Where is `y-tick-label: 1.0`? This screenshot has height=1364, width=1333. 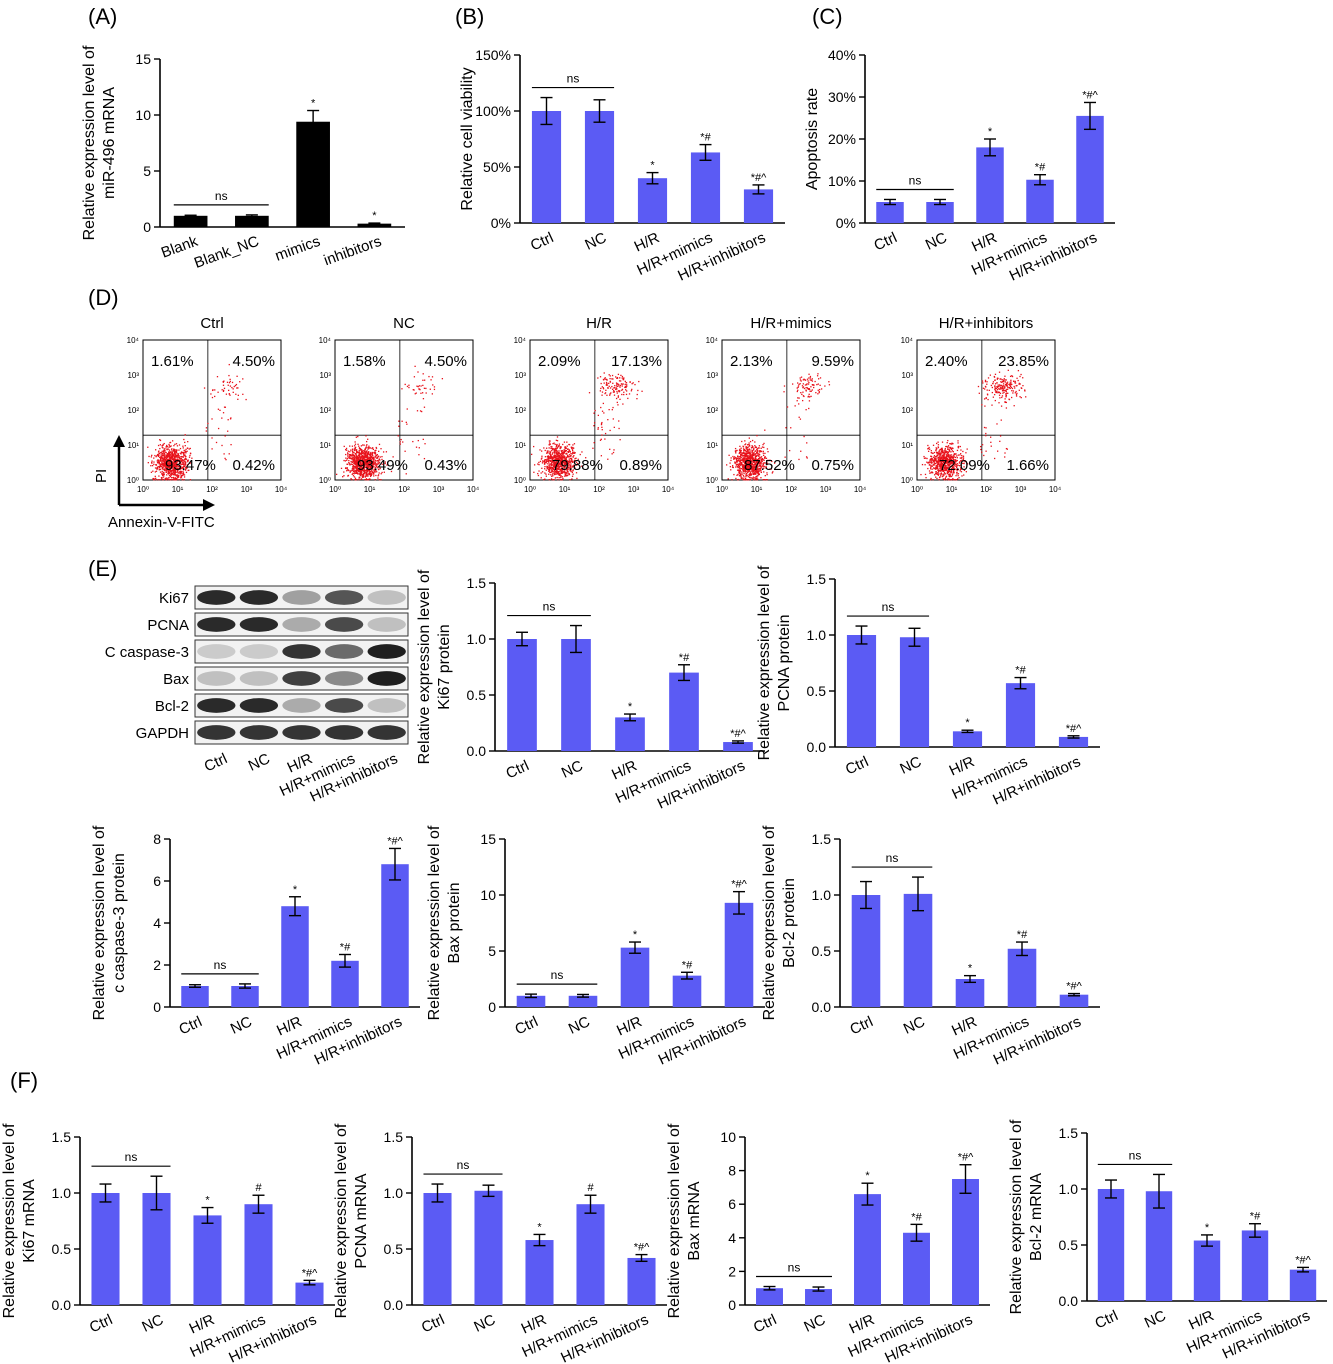
y-tick-label: 1.0 is located at coordinates (62, 1193).